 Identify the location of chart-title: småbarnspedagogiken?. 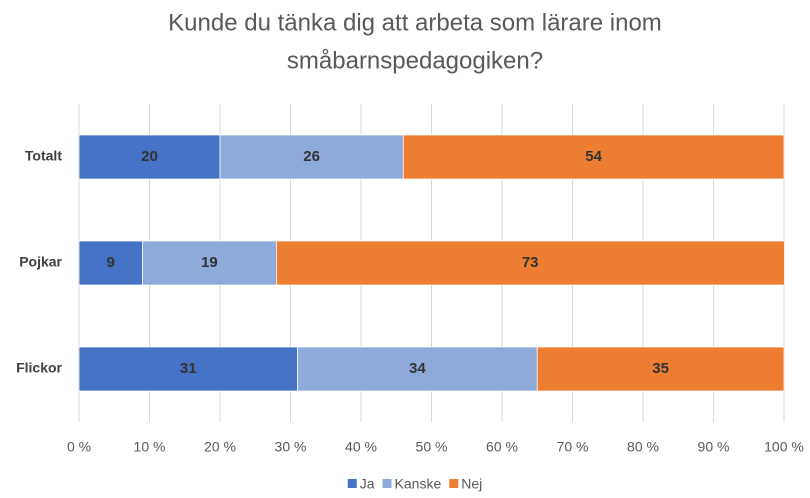
(415, 60).